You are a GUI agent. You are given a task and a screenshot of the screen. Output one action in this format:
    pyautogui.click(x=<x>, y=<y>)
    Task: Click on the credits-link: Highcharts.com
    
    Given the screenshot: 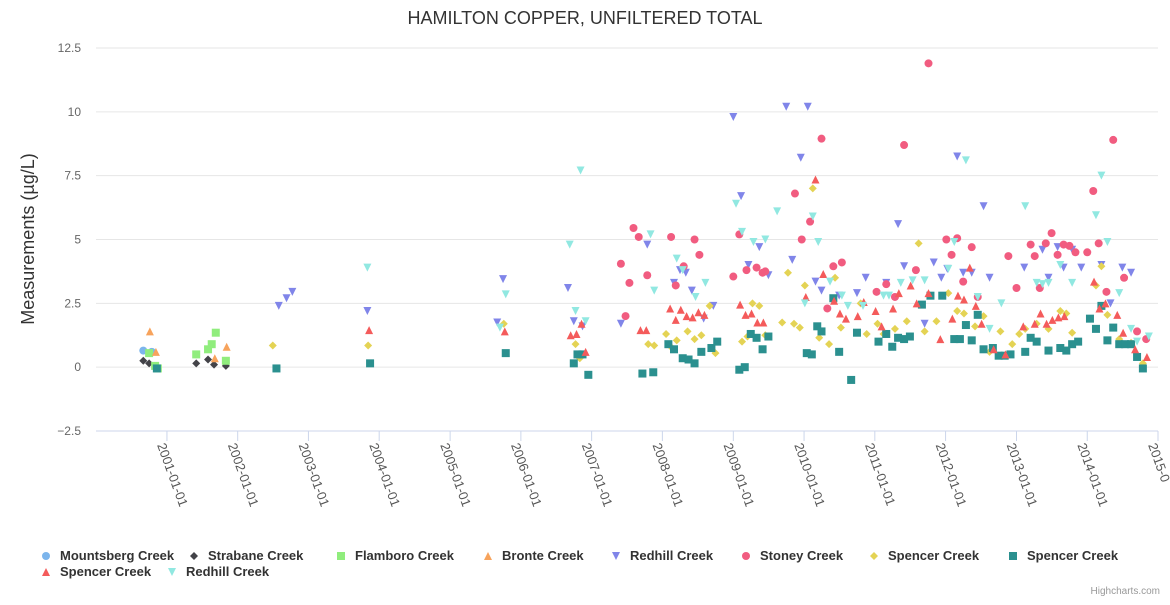 What is the action you would take?
    pyautogui.click(x=1125, y=591)
    